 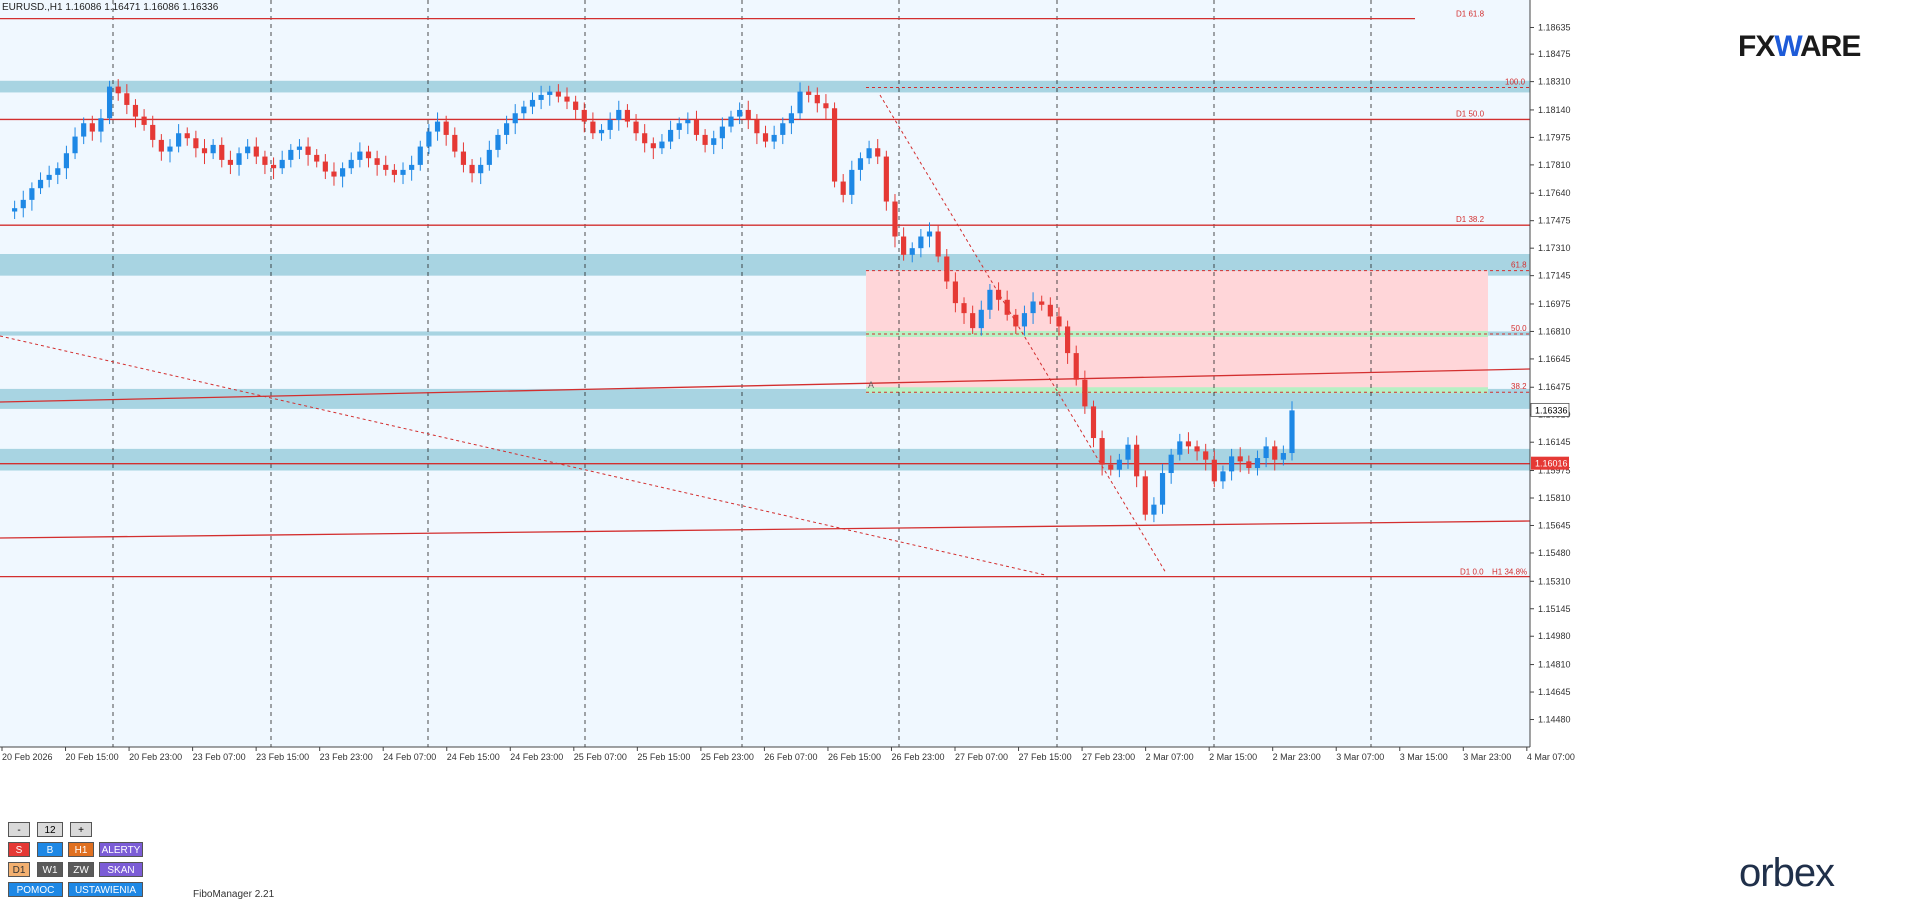 What do you see at coordinates (1787, 873) in the screenshot?
I see `orbex-logo: orbex` at bounding box center [1787, 873].